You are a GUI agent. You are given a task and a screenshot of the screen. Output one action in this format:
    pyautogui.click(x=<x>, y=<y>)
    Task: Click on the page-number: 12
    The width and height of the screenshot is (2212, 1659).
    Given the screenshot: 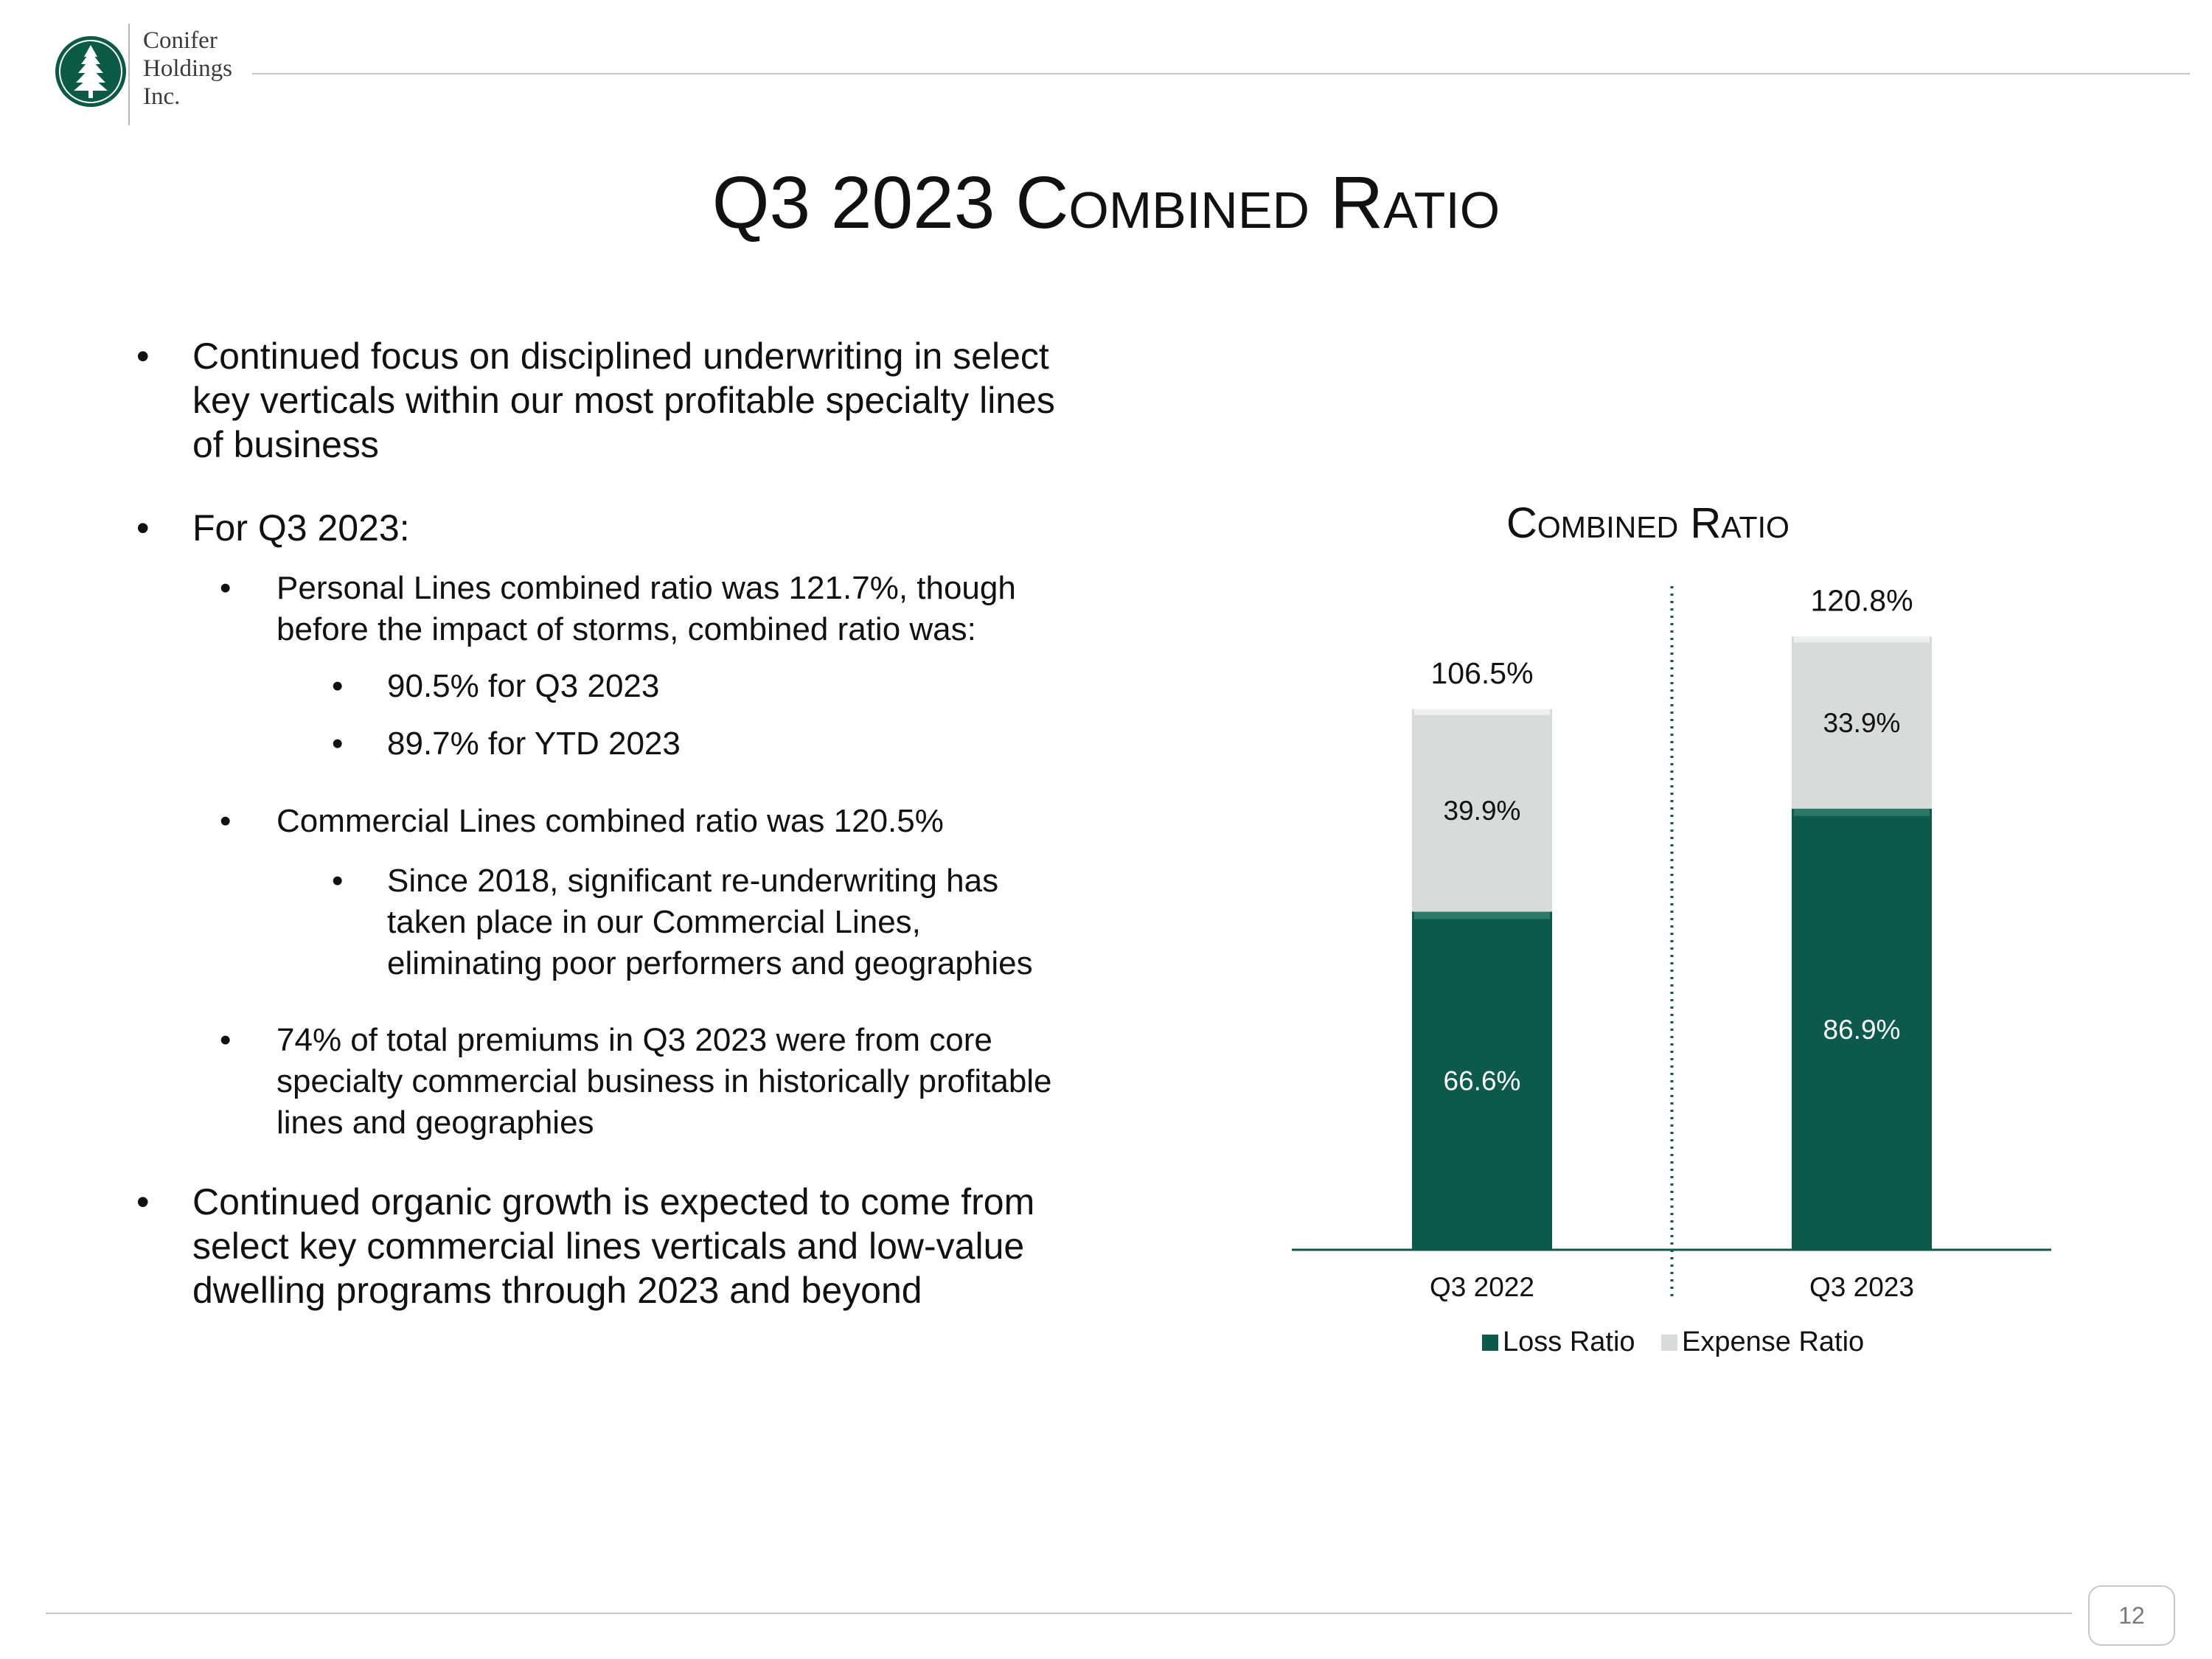 What is the action you would take?
    pyautogui.click(x=2131, y=1615)
    